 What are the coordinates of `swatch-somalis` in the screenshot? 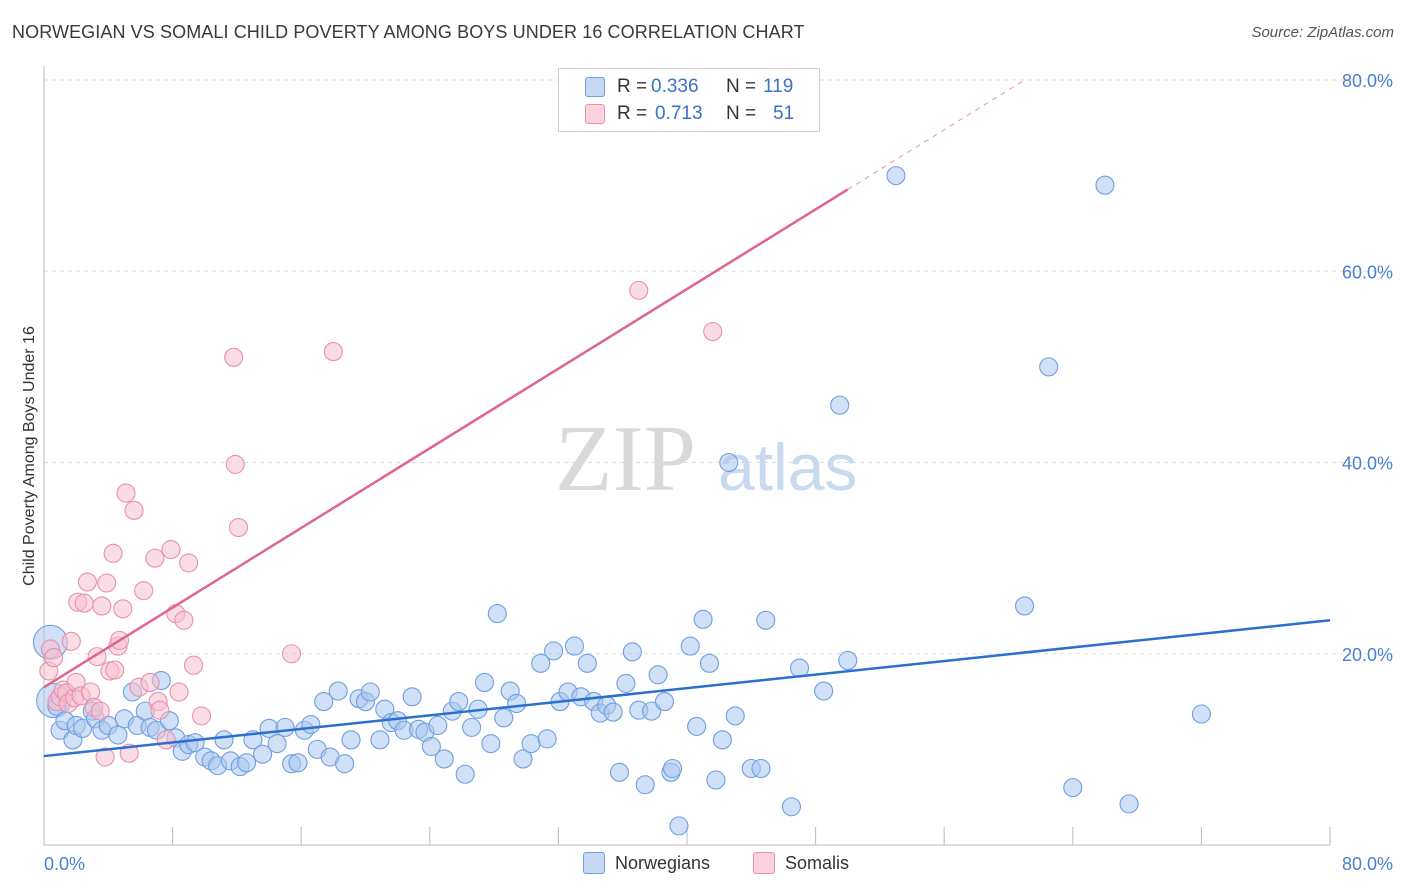 It's located at (764, 863).